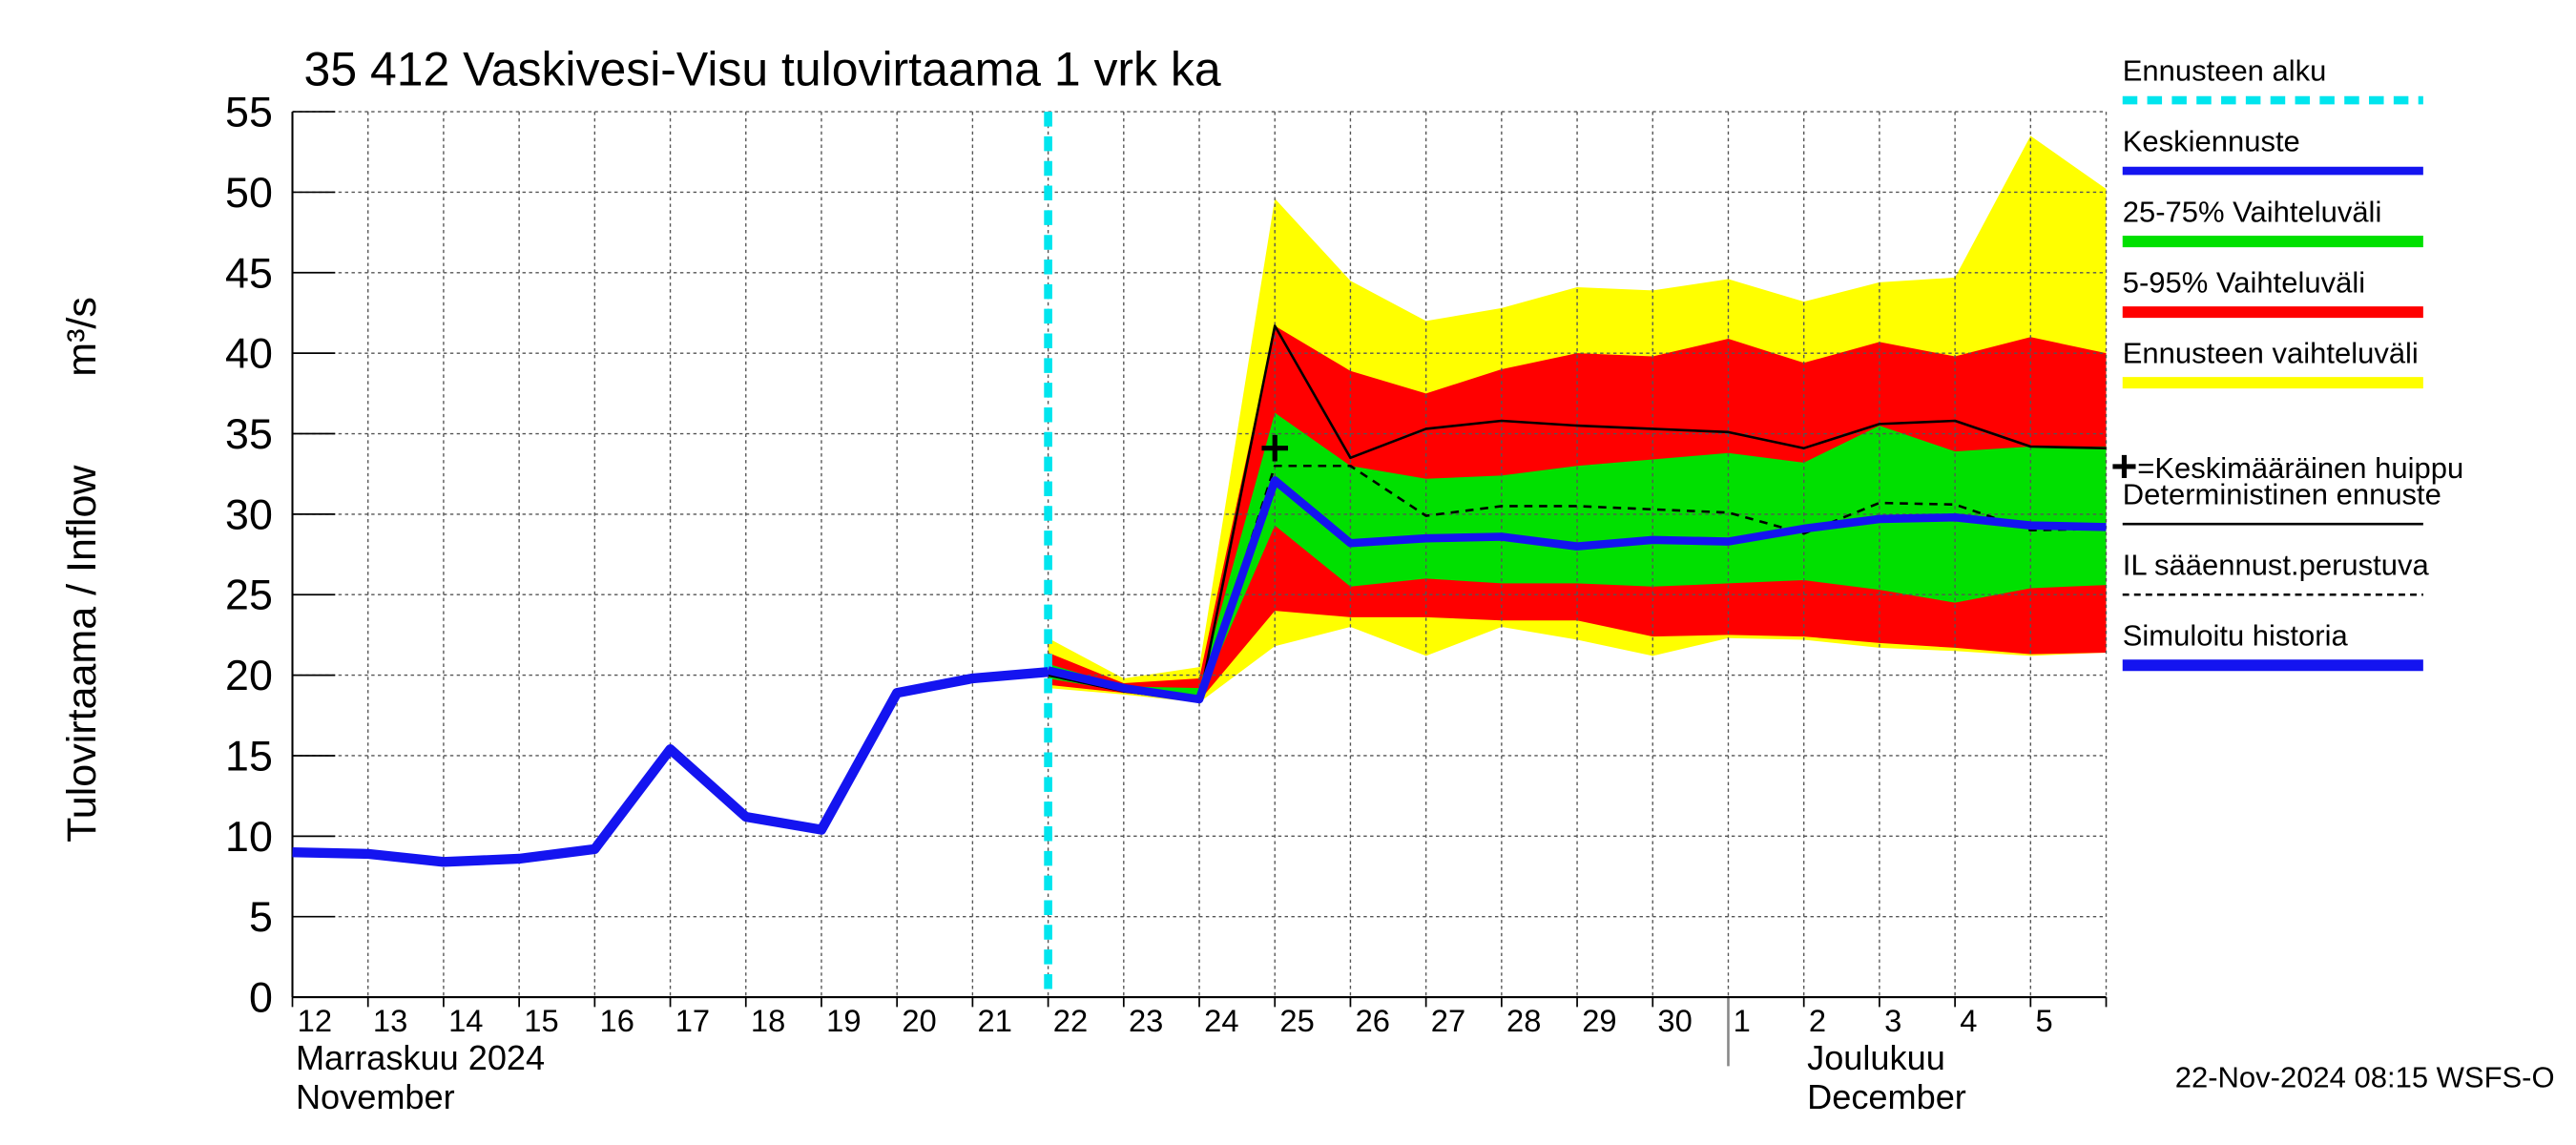 The image size is (2576, 1145). What do you see at coordinates (2271, 352) in the screenshot?
I see `legend-label: Ennusteen vaihteluväli` at bounding box center [2271, 352].